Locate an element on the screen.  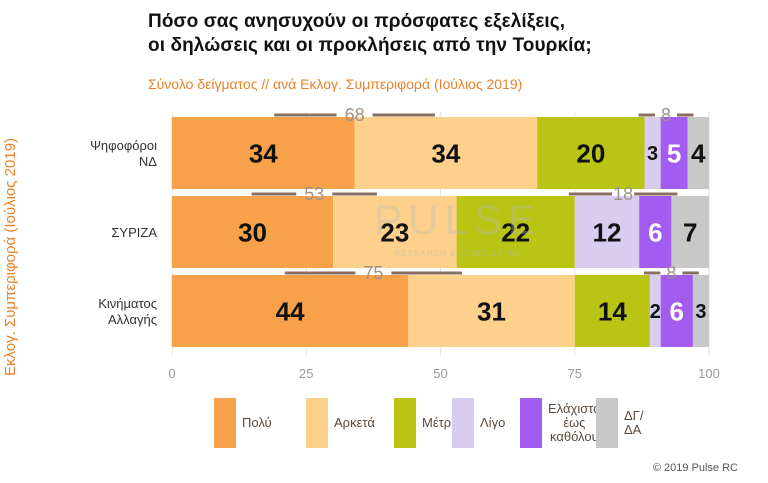
watermark-logo-text: PULSE is located at coordinates (458, 219).